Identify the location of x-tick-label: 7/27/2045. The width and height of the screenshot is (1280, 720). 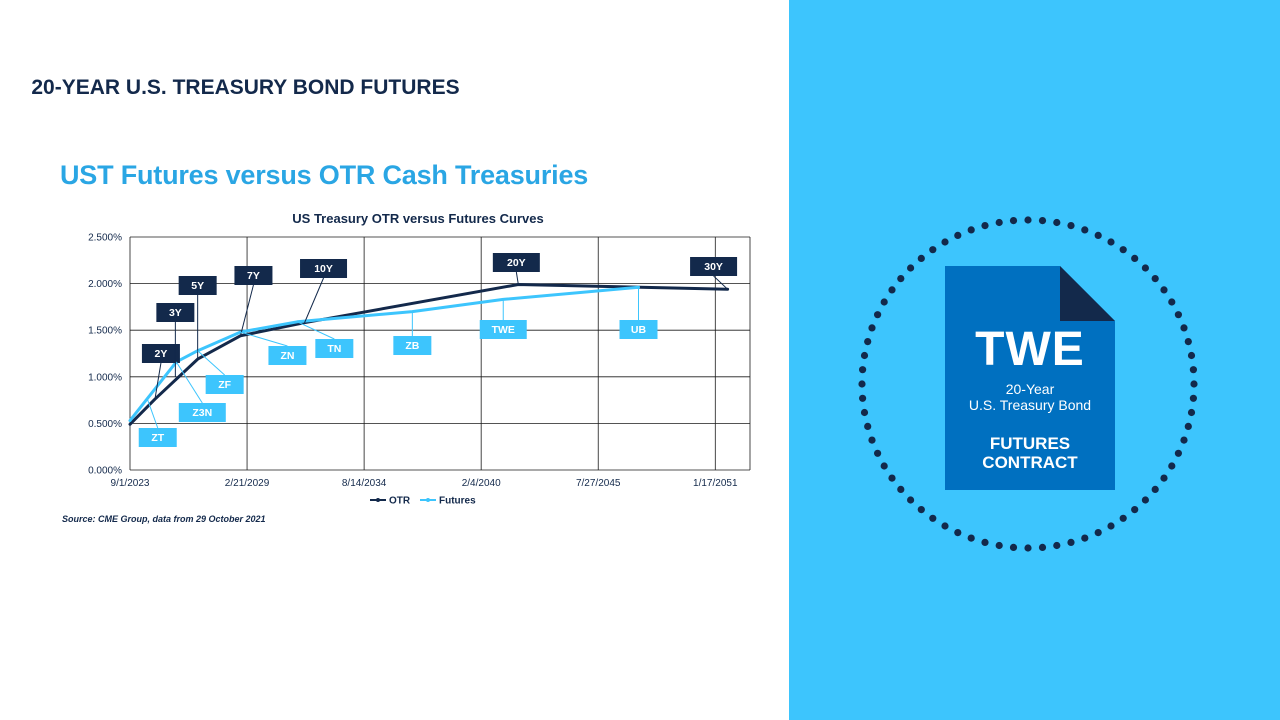
(598, 483).